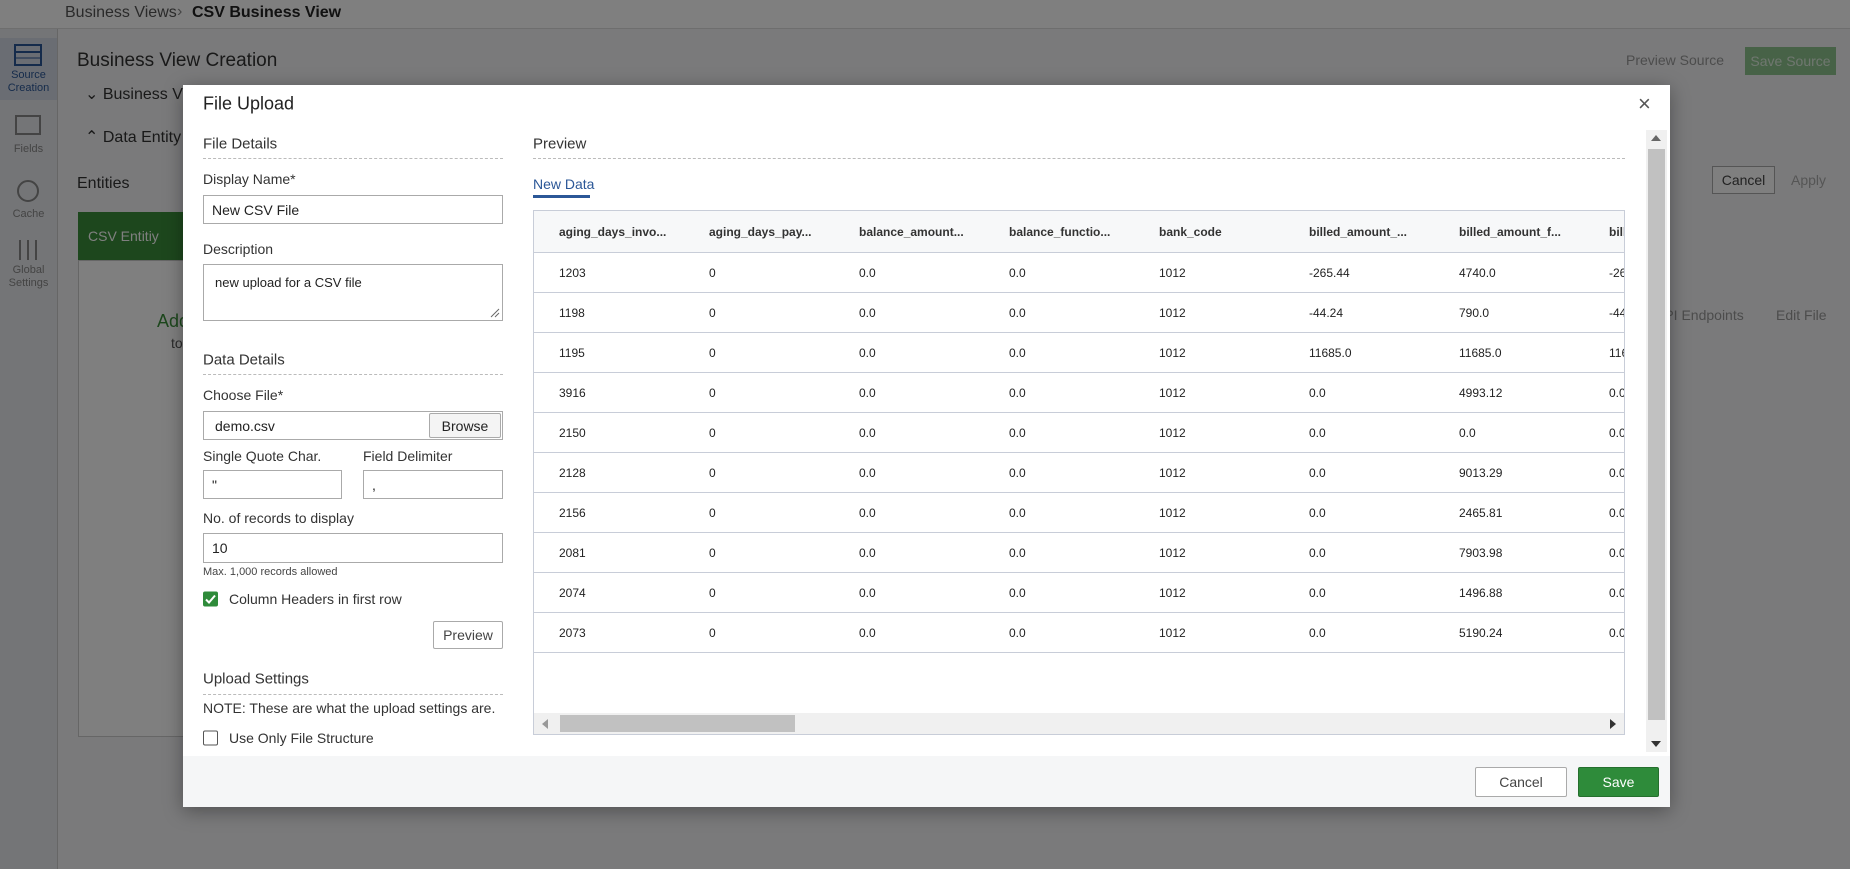 The height and width of the screenshot is (869, 1850). Describe the element at coordinates (560, 144) in the screenshot. I see `section-heading: Preview` at that location.